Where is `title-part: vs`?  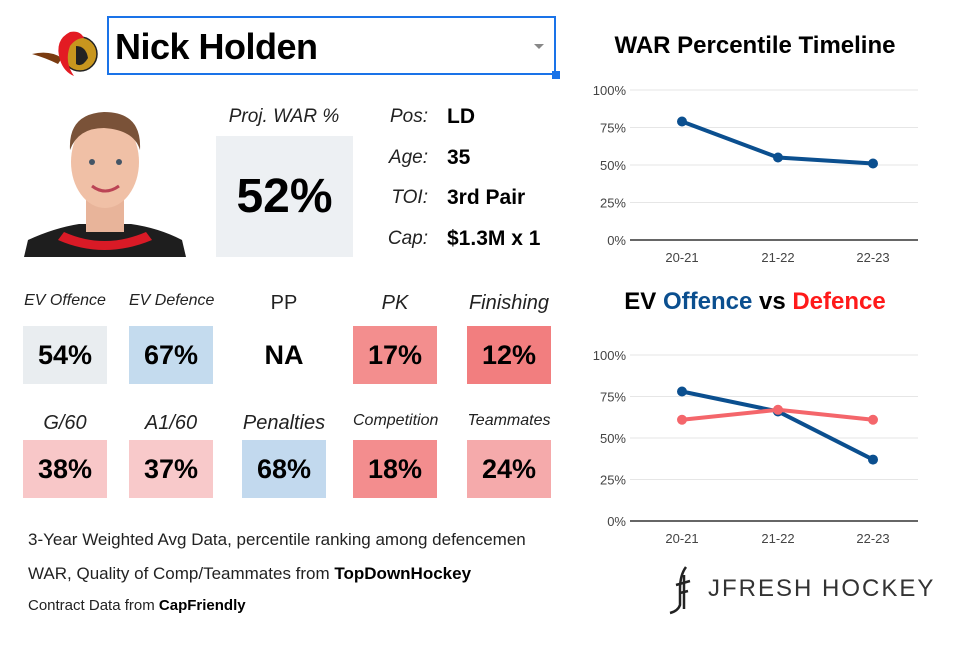 title-part: vs is located at coordinates (772, 301).